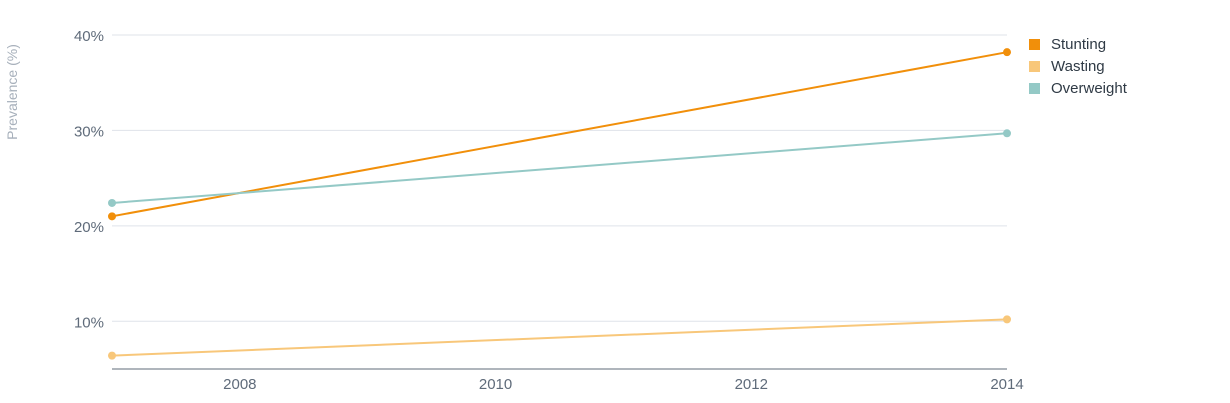 This screenshot has height=403, width=1230. I want to click on y-tick-label: 10%, so click(89, 322).